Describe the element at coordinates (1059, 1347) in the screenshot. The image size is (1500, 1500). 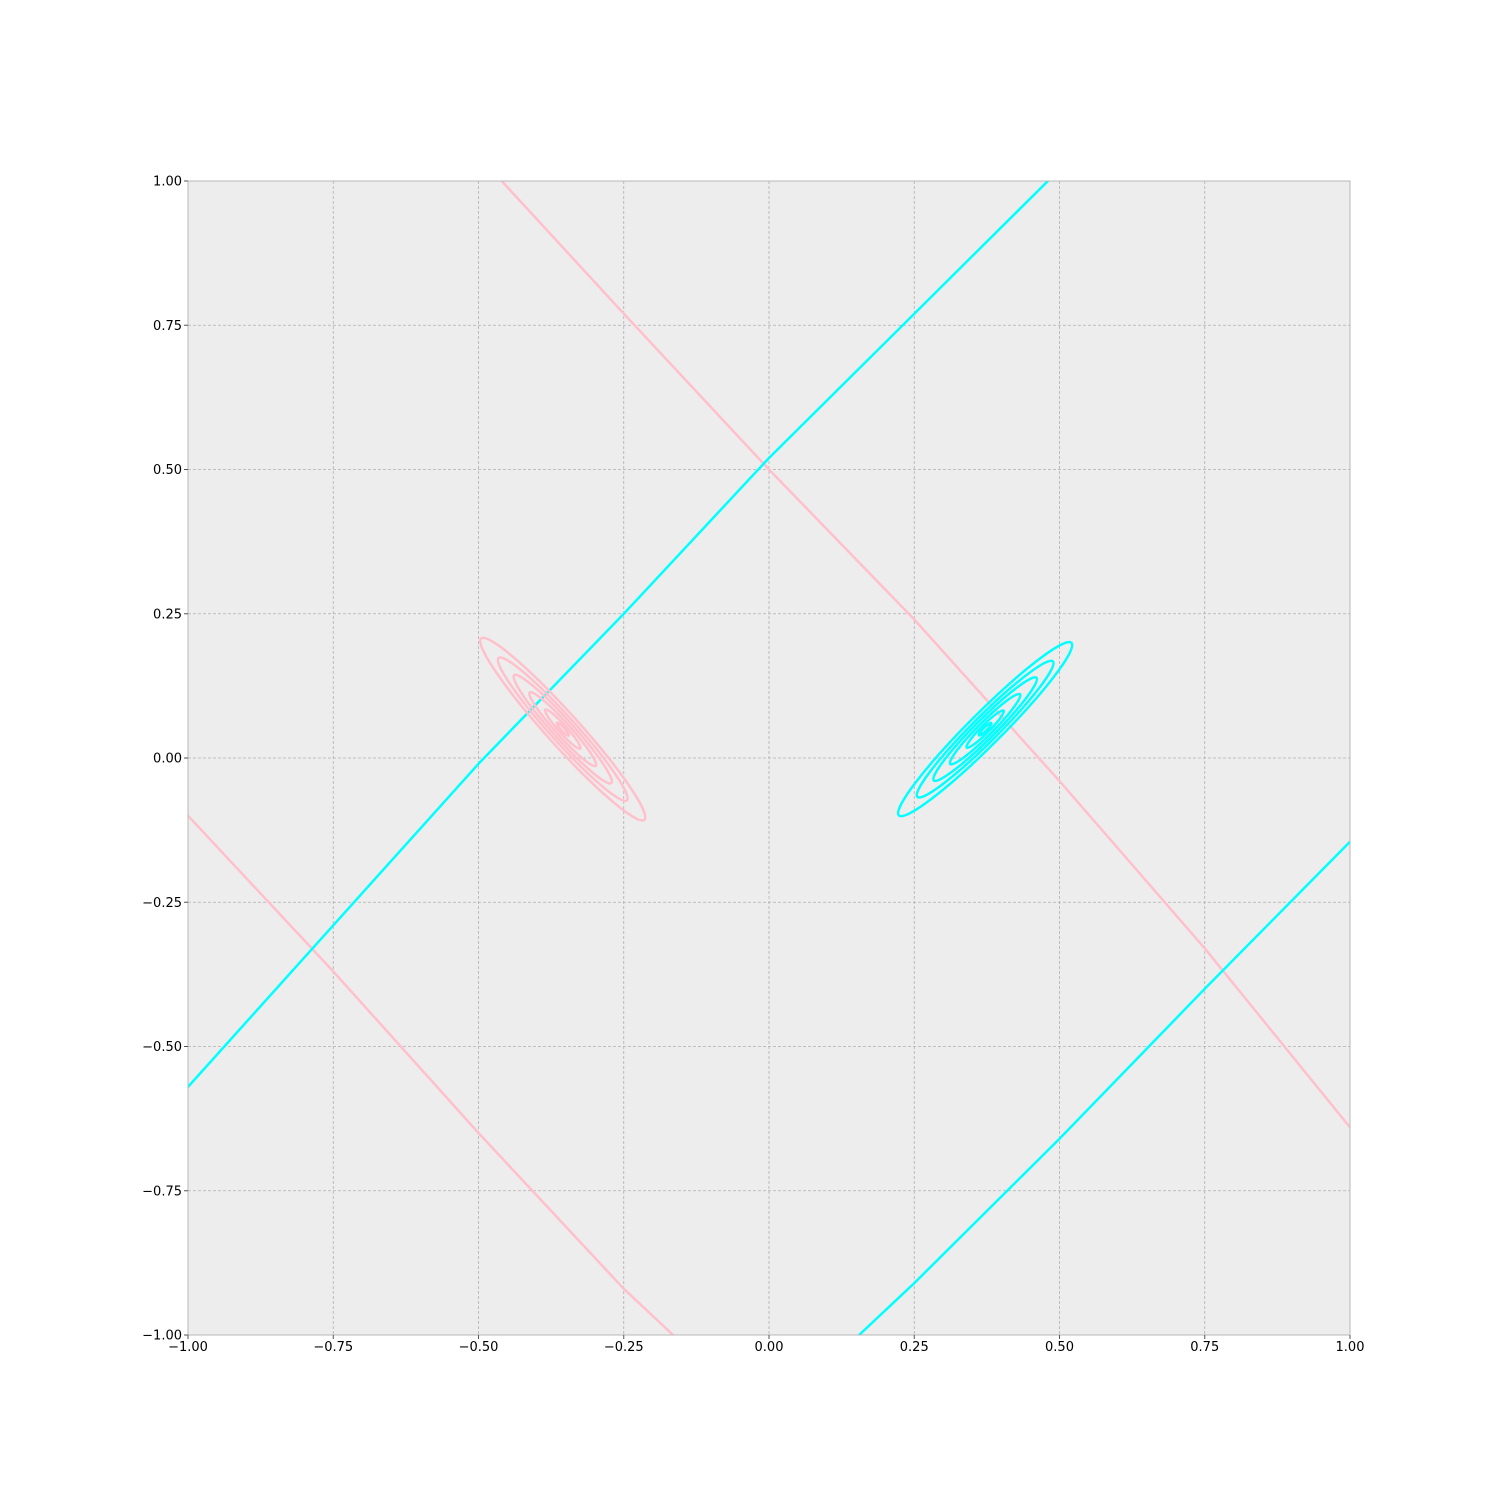
I see `x-tick-label: 0.50` at that location.